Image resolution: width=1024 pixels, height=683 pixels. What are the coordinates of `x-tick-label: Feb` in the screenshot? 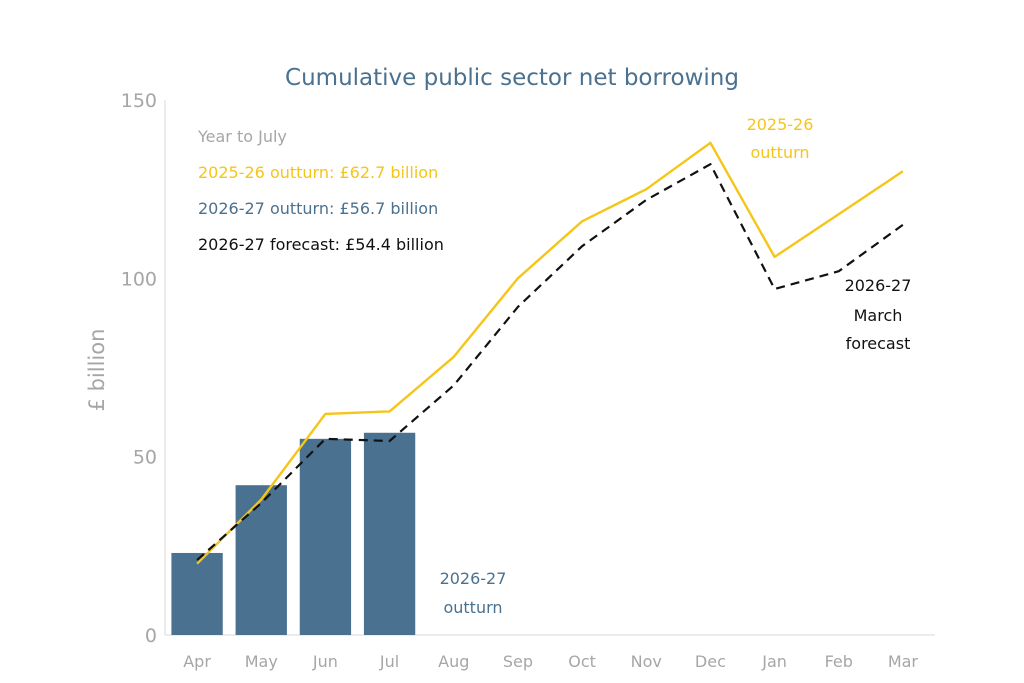 It's located at (839, 661).